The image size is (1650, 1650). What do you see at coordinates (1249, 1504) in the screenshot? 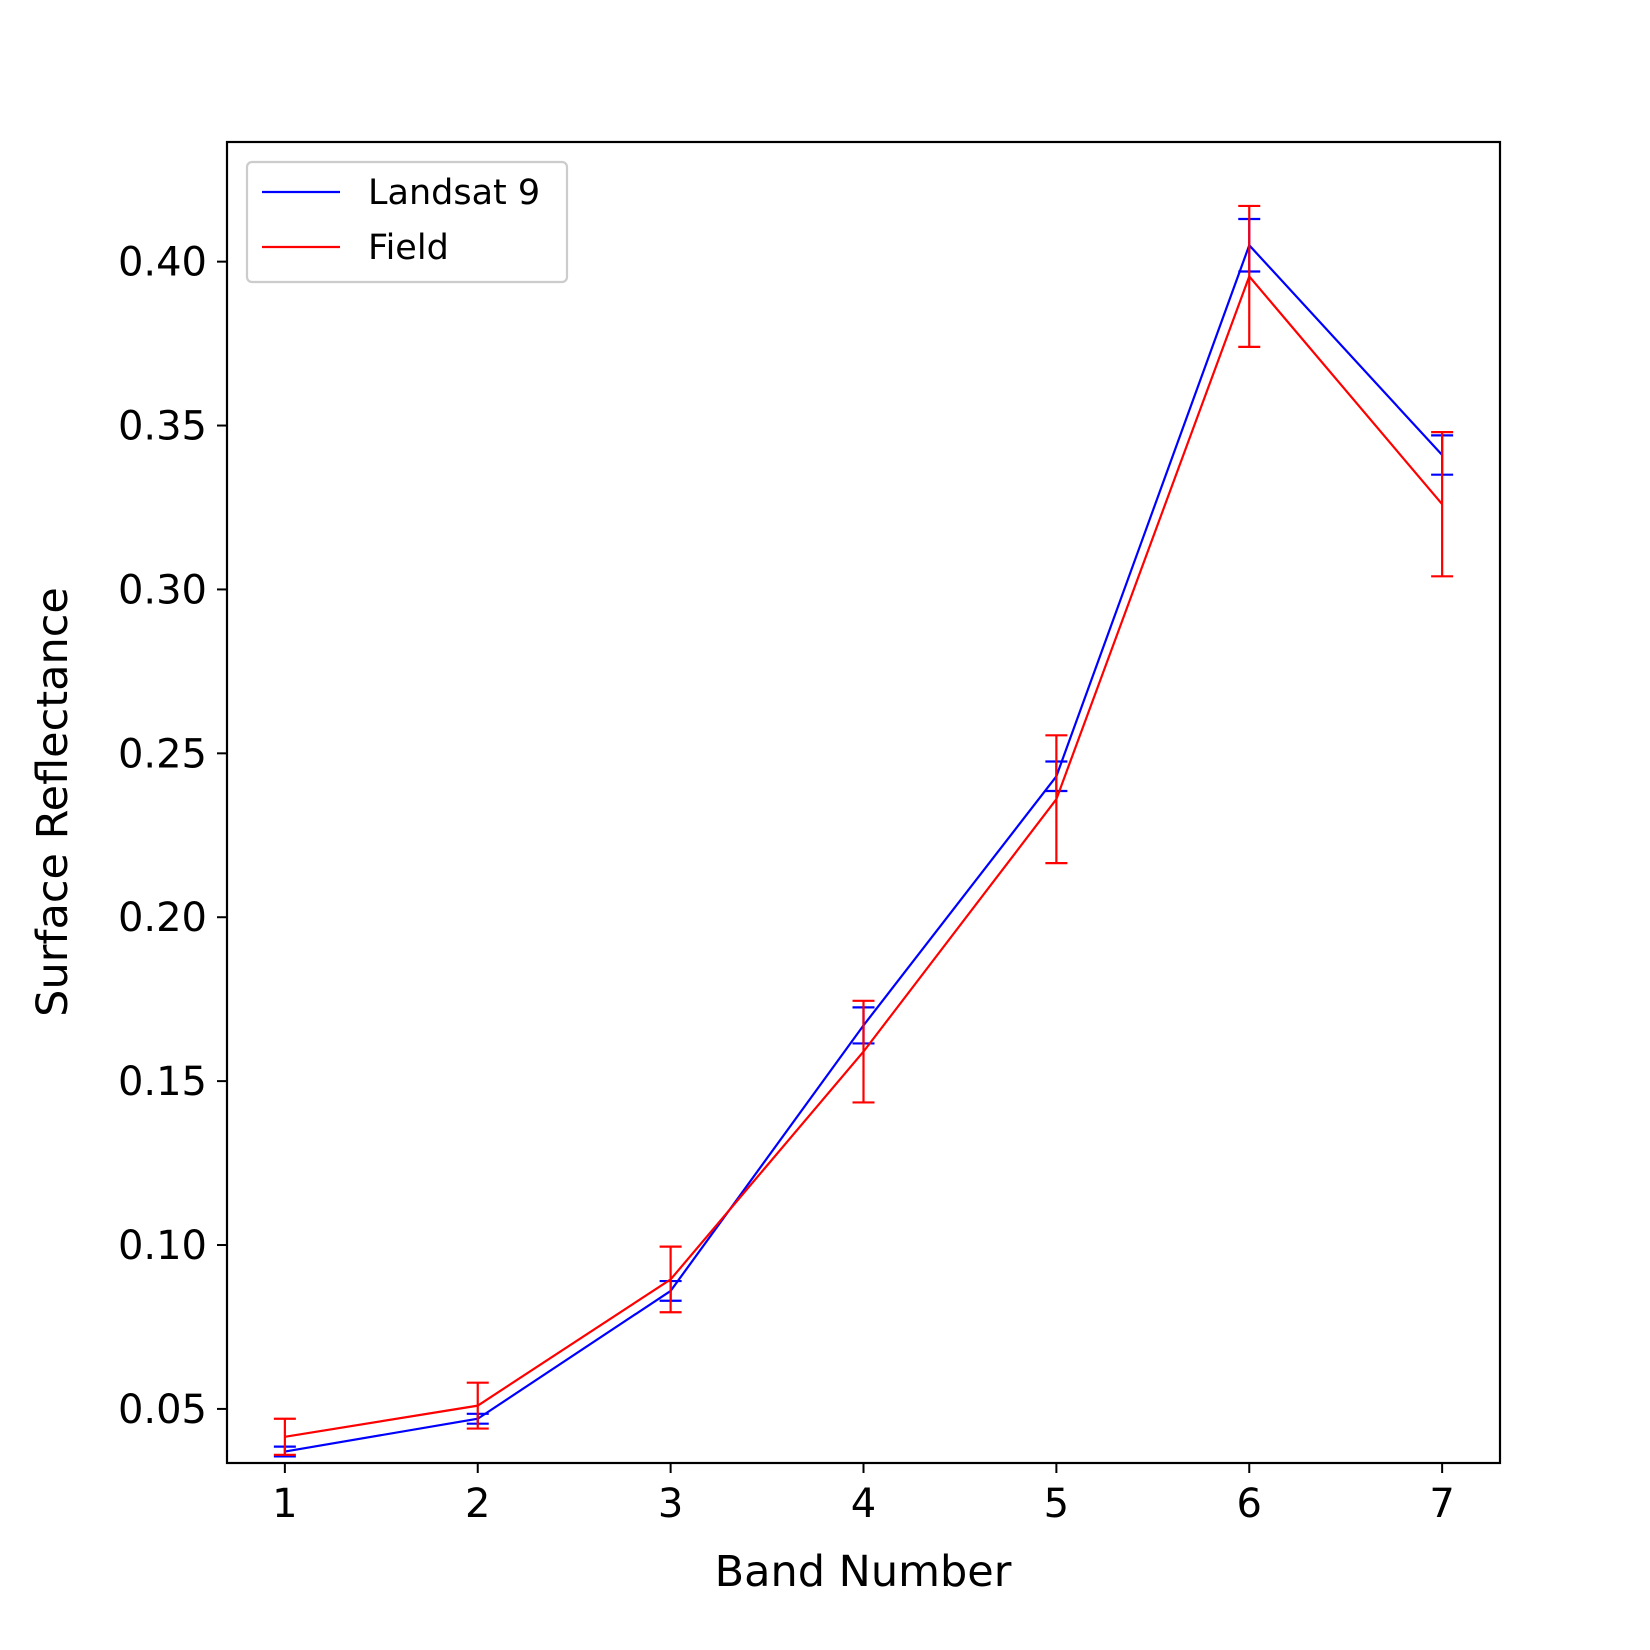
I see `x-tick-label: 6` at bounding box center [1249, 1504].